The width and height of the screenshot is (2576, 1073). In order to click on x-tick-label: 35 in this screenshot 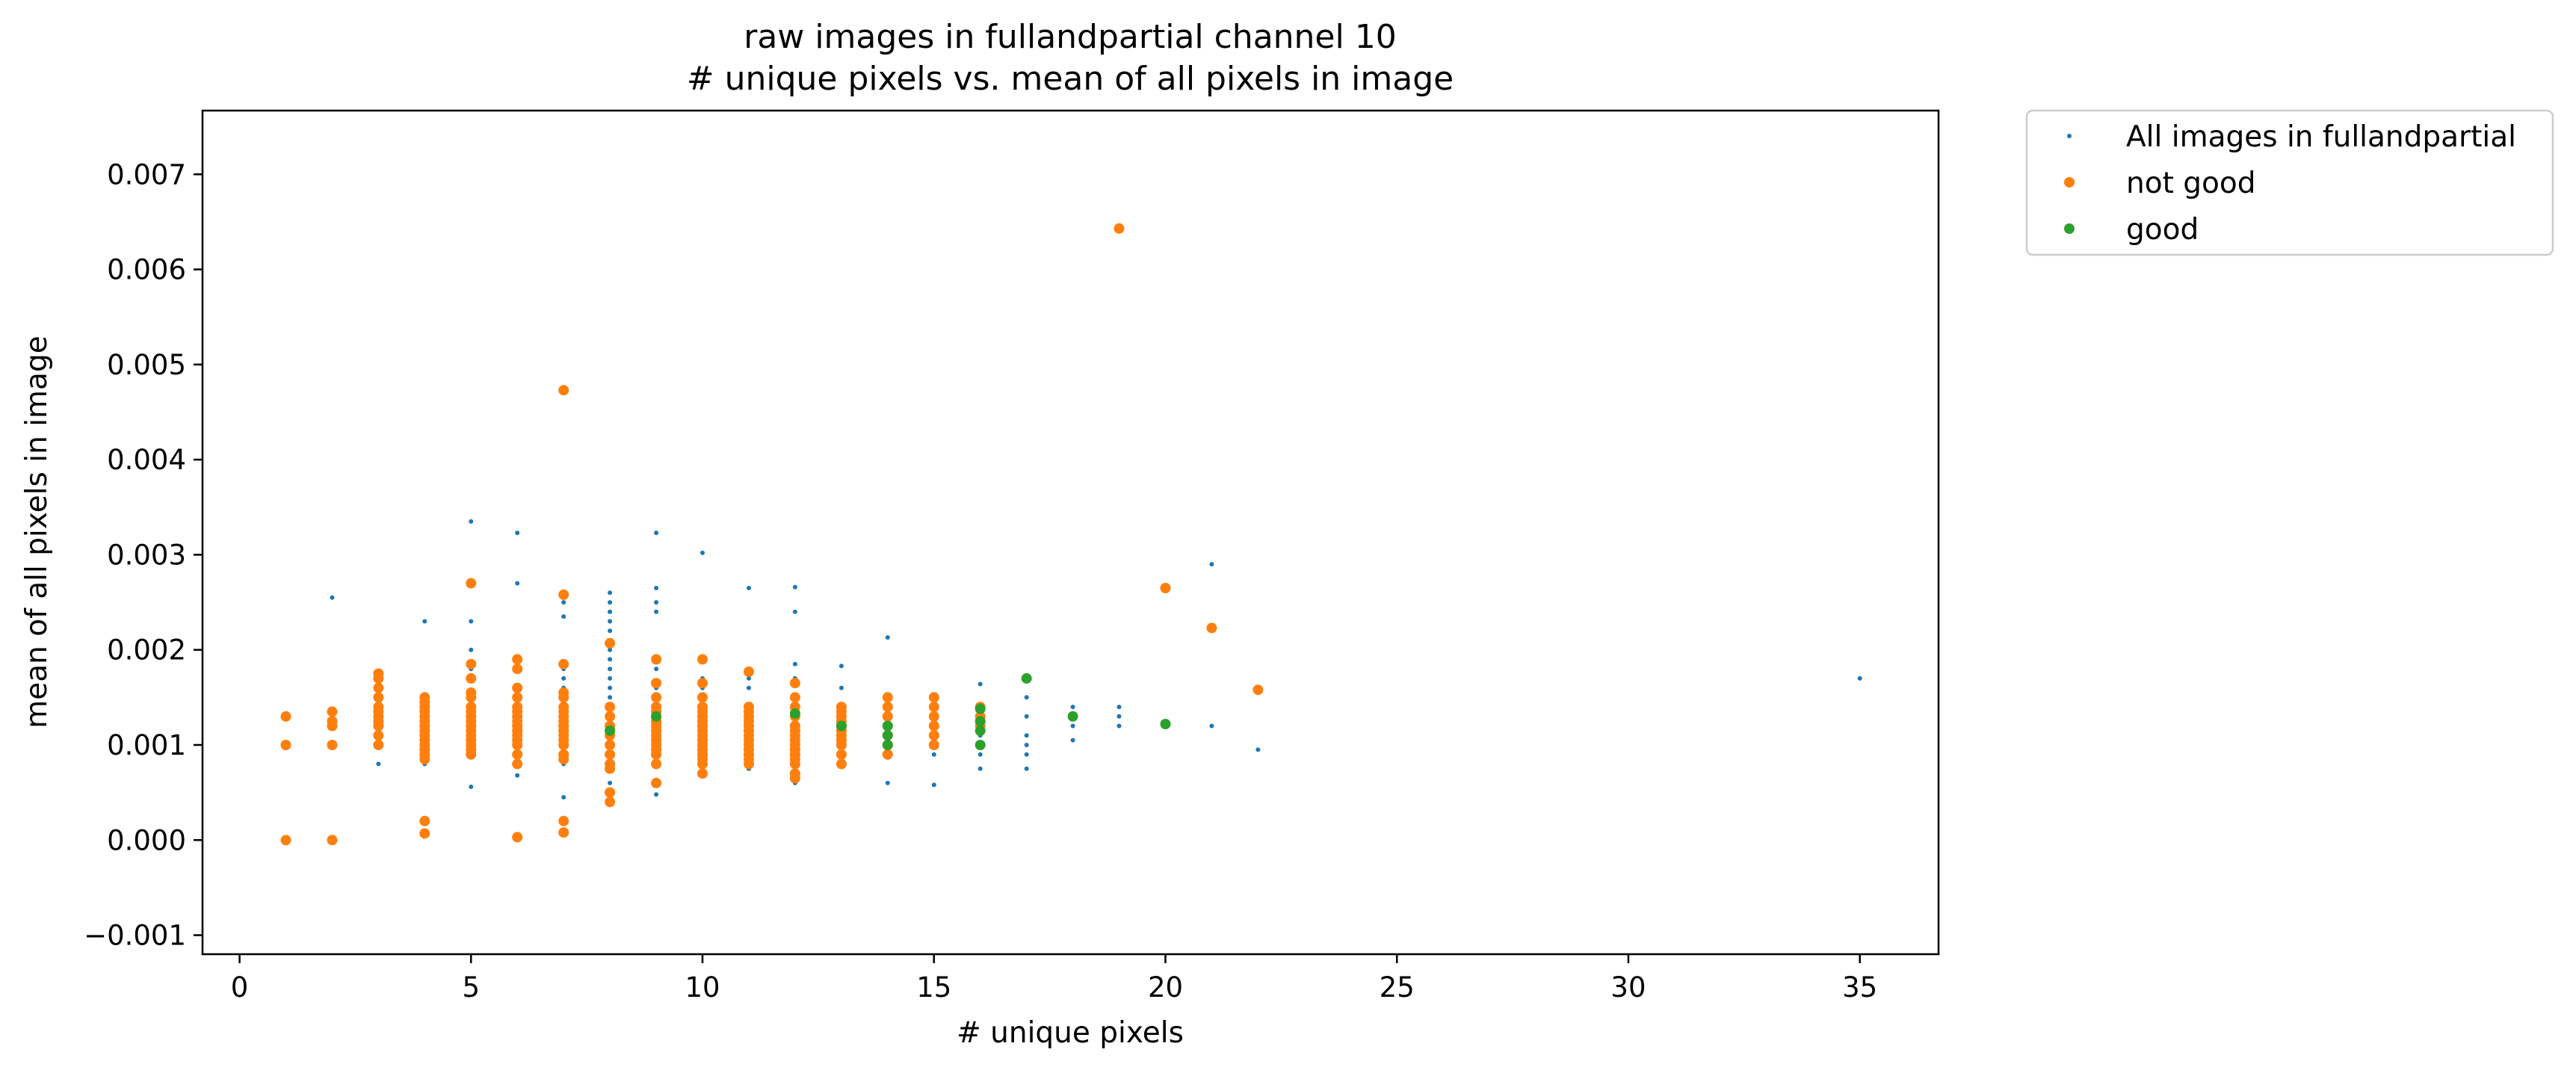, I will do `click(1860, 988)`.